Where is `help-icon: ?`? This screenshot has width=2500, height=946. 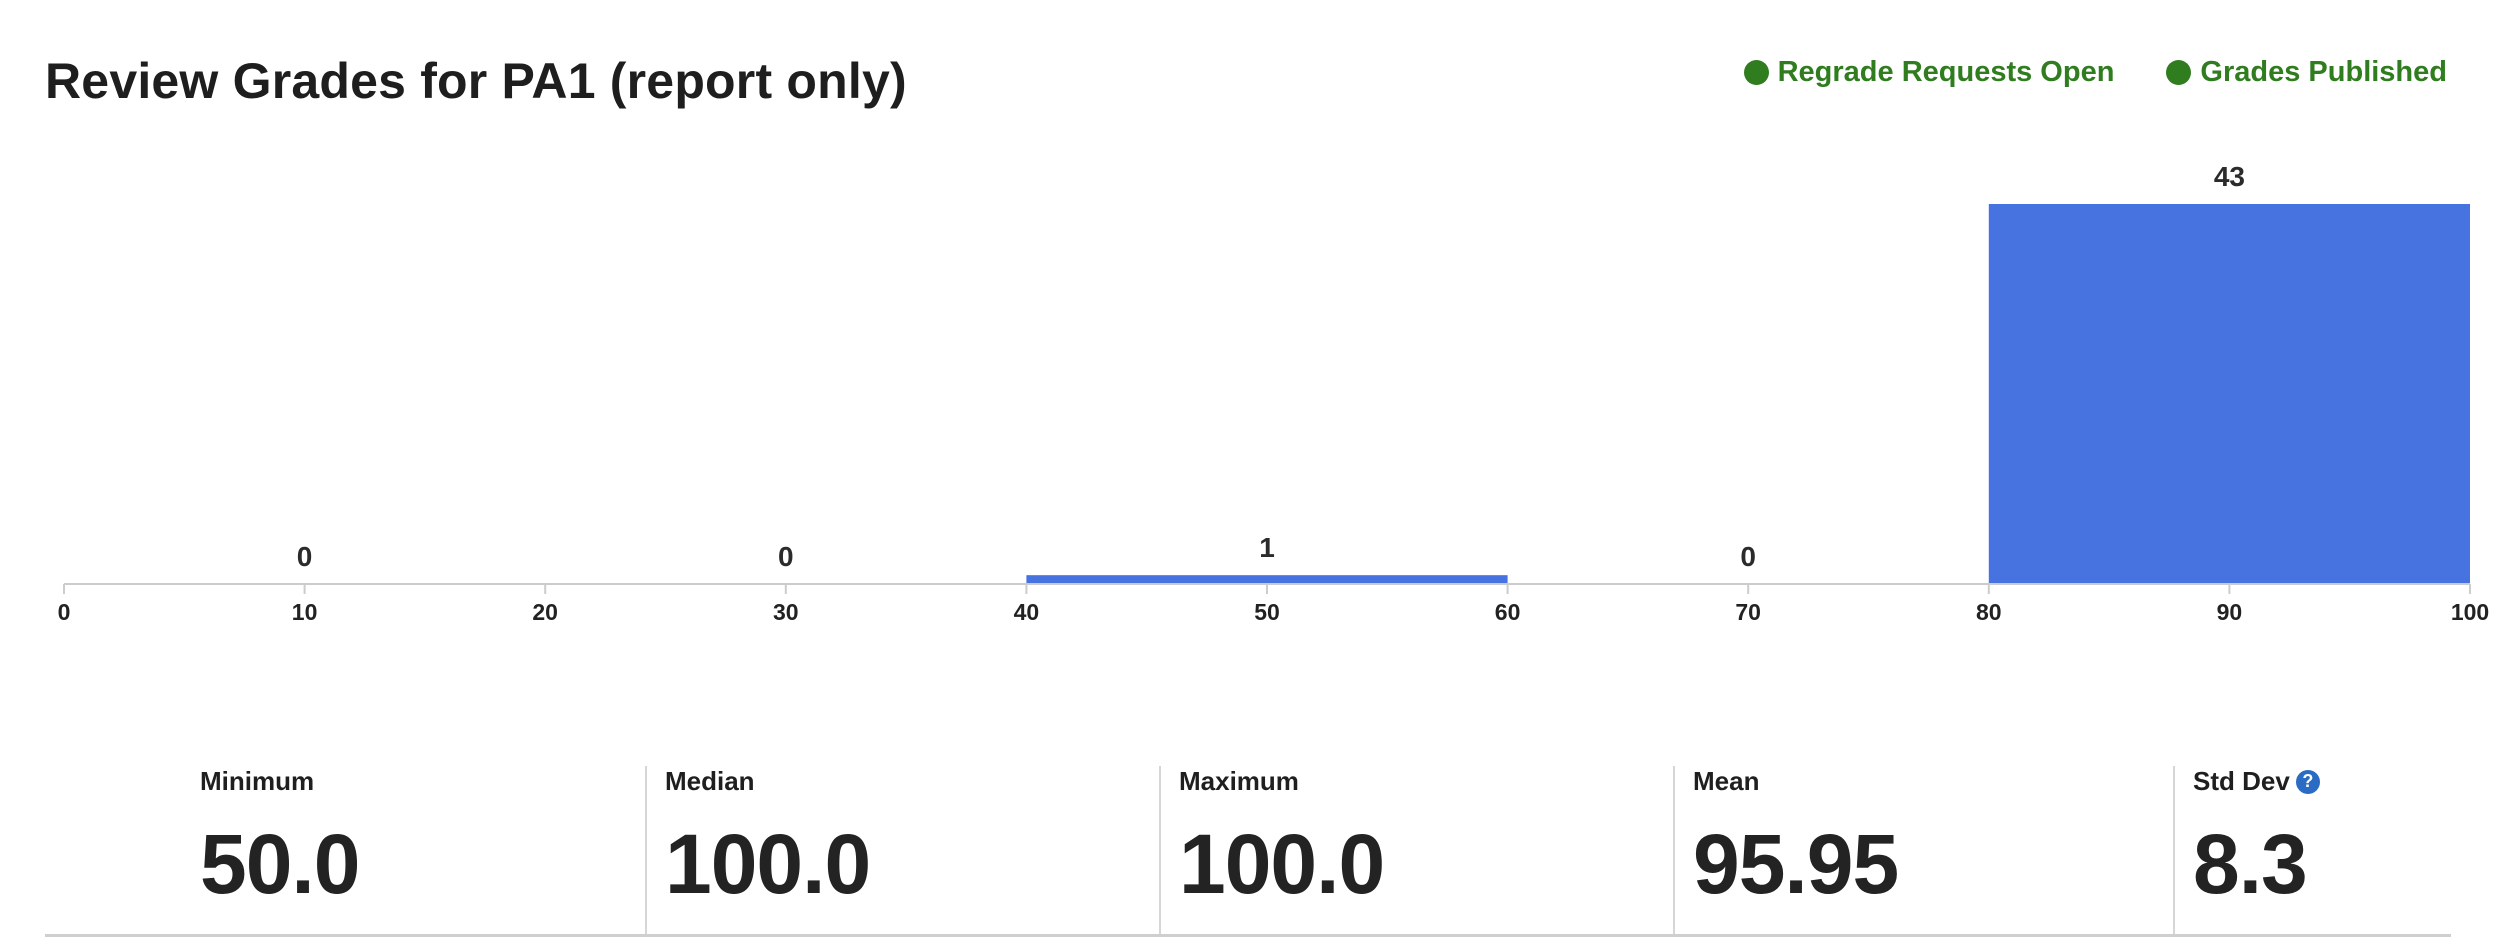
help-icon: ? is located at coordinates (2307, 781).